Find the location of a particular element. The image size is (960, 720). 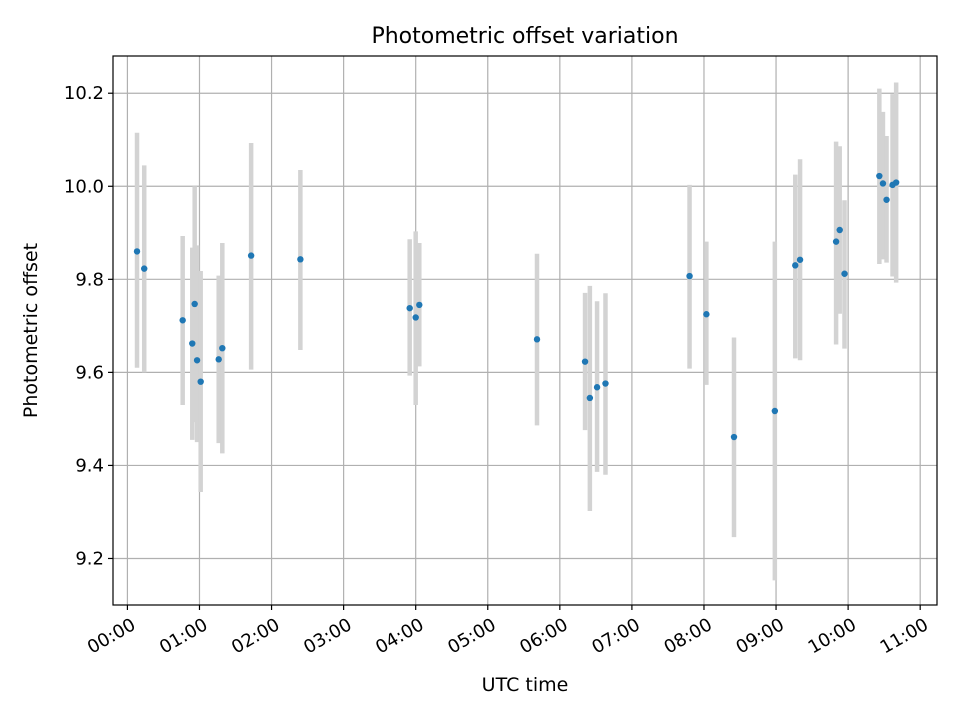

y-tick-label: 9.2 is located at coordinates (89, 558).